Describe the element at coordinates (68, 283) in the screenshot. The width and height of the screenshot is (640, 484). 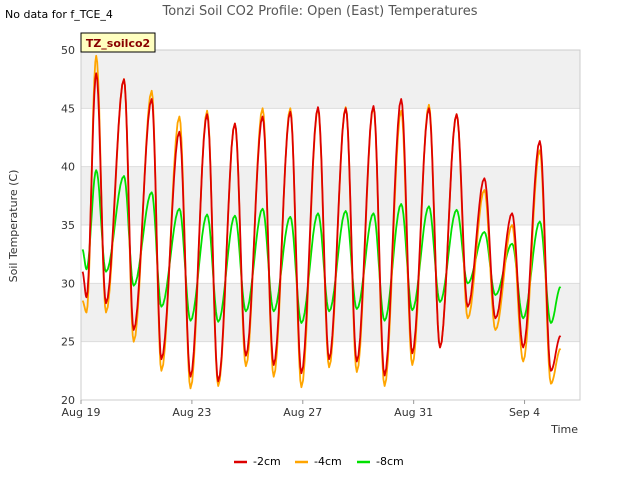
I see `y-tick-label: 30` at that location.